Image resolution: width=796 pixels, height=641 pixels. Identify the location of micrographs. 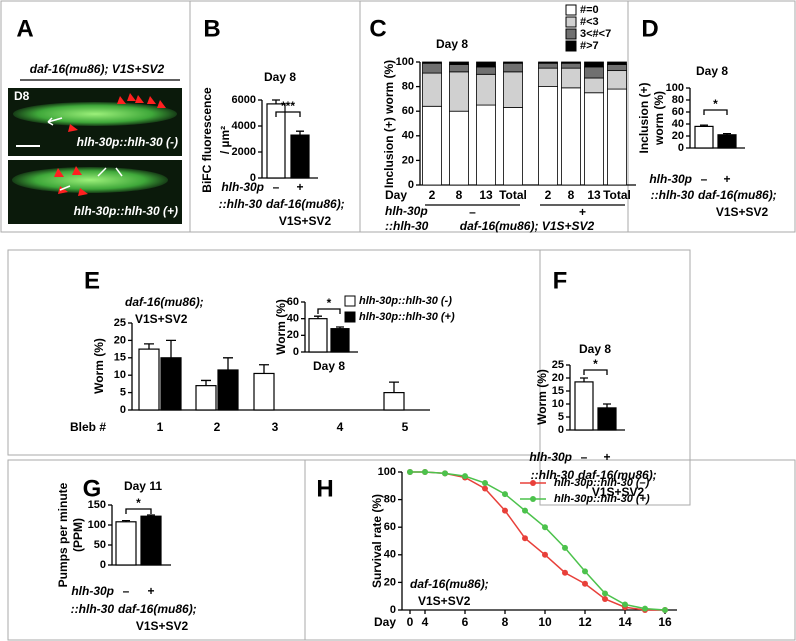
(95, 151).